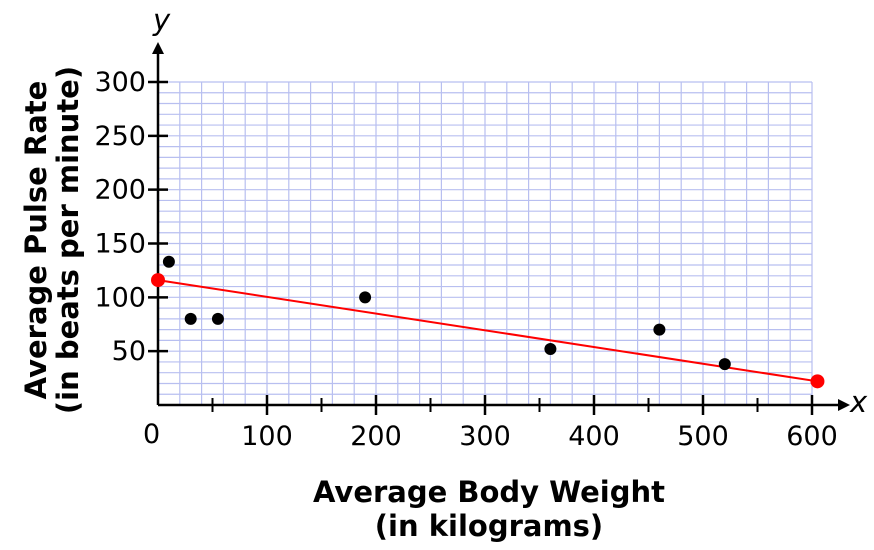  Describe the element at coordinates (161, 20) in the screenshot. I see `y-axis-letter: y` at that location.